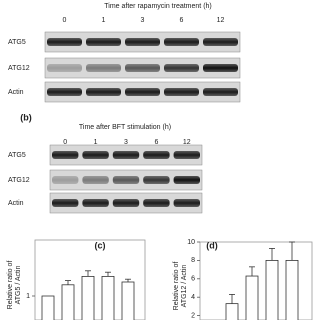 Image resolution: width=320 pixels, height=320 pixels. What do you see at coordinates (125, 127) in the screenshot?
I see `blot-title: Time after BFT stimulation (h)` at bounding box center [125, 127].